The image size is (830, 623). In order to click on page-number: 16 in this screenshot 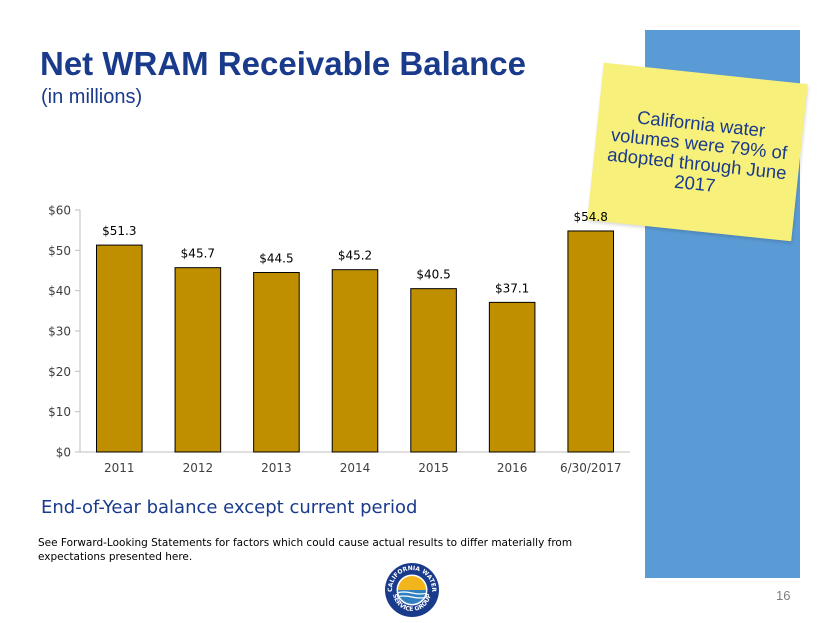, I will do `click(783, 595)`.